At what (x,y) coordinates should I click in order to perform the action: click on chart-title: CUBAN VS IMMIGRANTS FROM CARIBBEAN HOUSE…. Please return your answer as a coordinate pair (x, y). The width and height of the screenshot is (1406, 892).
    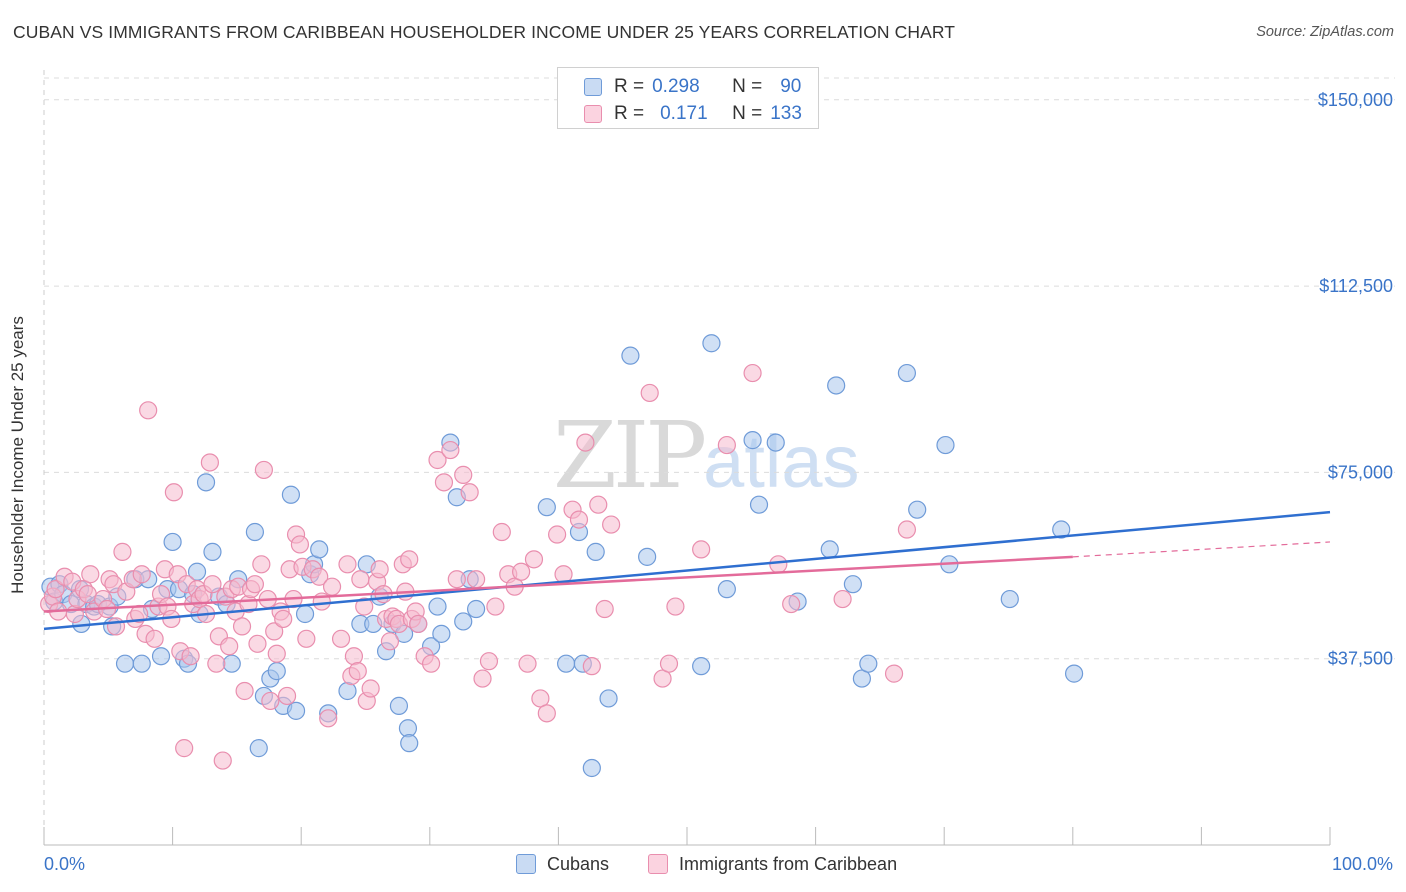
    Looking at the image, I should click on (484, 32).